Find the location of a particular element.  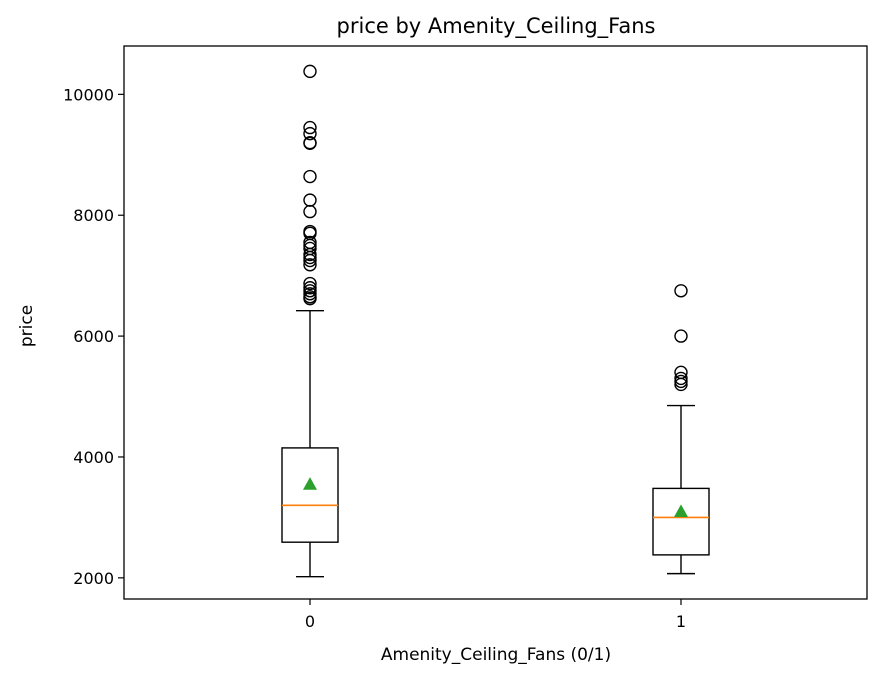

y-axis: 2000 4000 6000 8000 10000 is located at coordinates (93, 336).